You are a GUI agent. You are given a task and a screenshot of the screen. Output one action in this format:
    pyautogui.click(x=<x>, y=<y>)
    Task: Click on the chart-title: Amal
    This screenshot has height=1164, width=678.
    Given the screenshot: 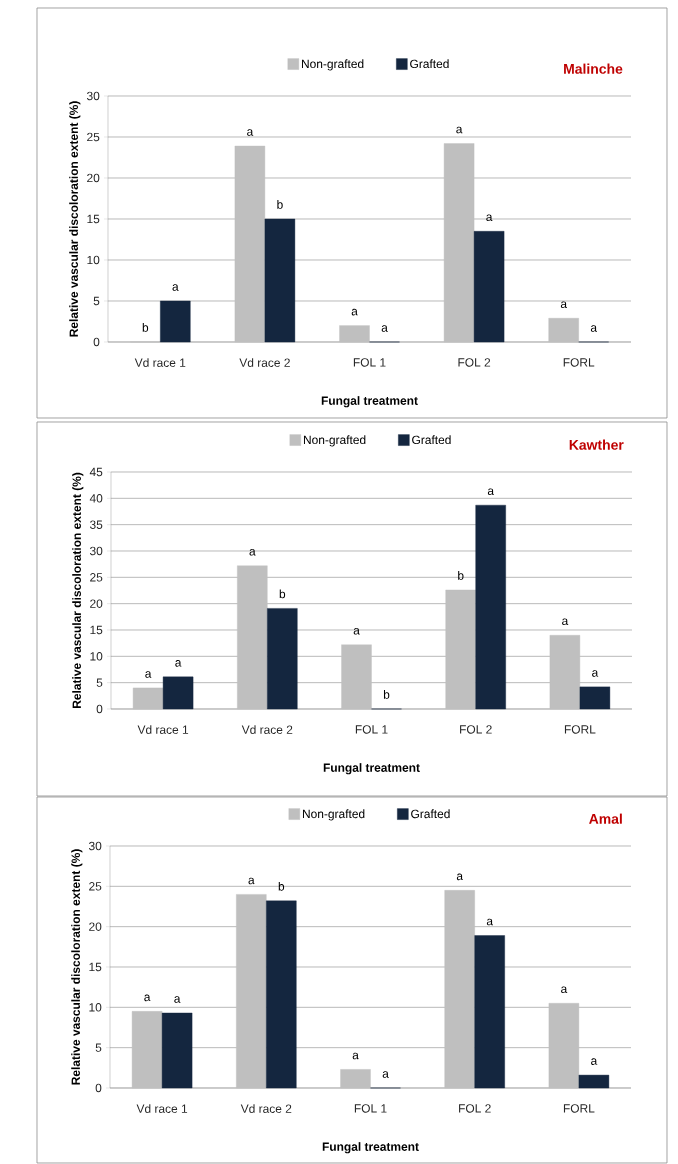 What is the action you would take?
    pyautogui.click(x=605, y=818)
    